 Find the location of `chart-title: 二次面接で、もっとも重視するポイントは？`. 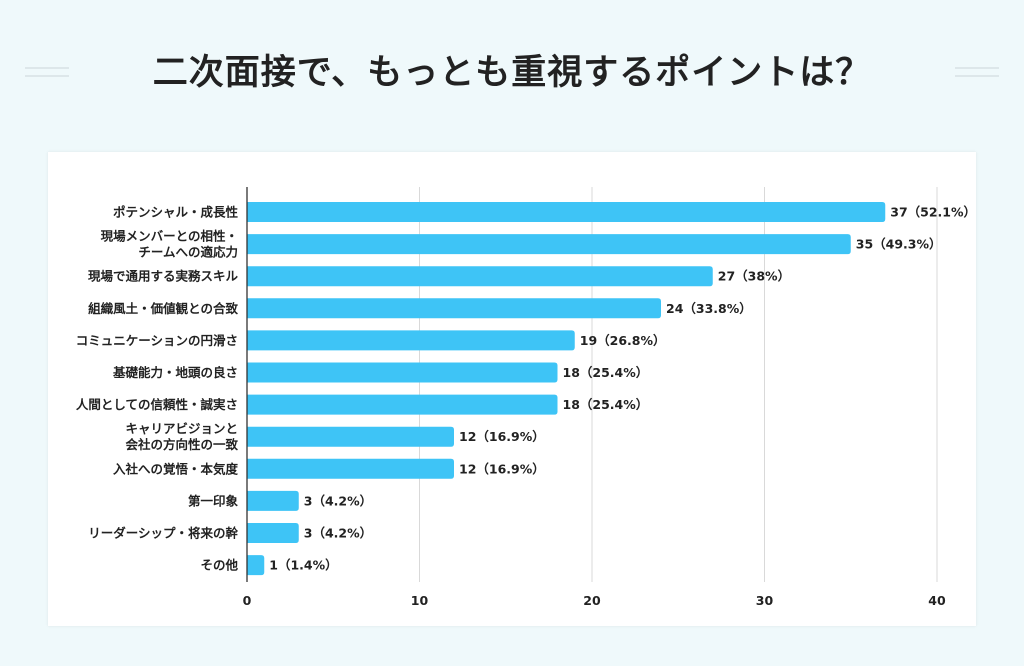

chart-title: 二次面接で、もっとも重視するポイントは？ is located at coordinates (512, 73).